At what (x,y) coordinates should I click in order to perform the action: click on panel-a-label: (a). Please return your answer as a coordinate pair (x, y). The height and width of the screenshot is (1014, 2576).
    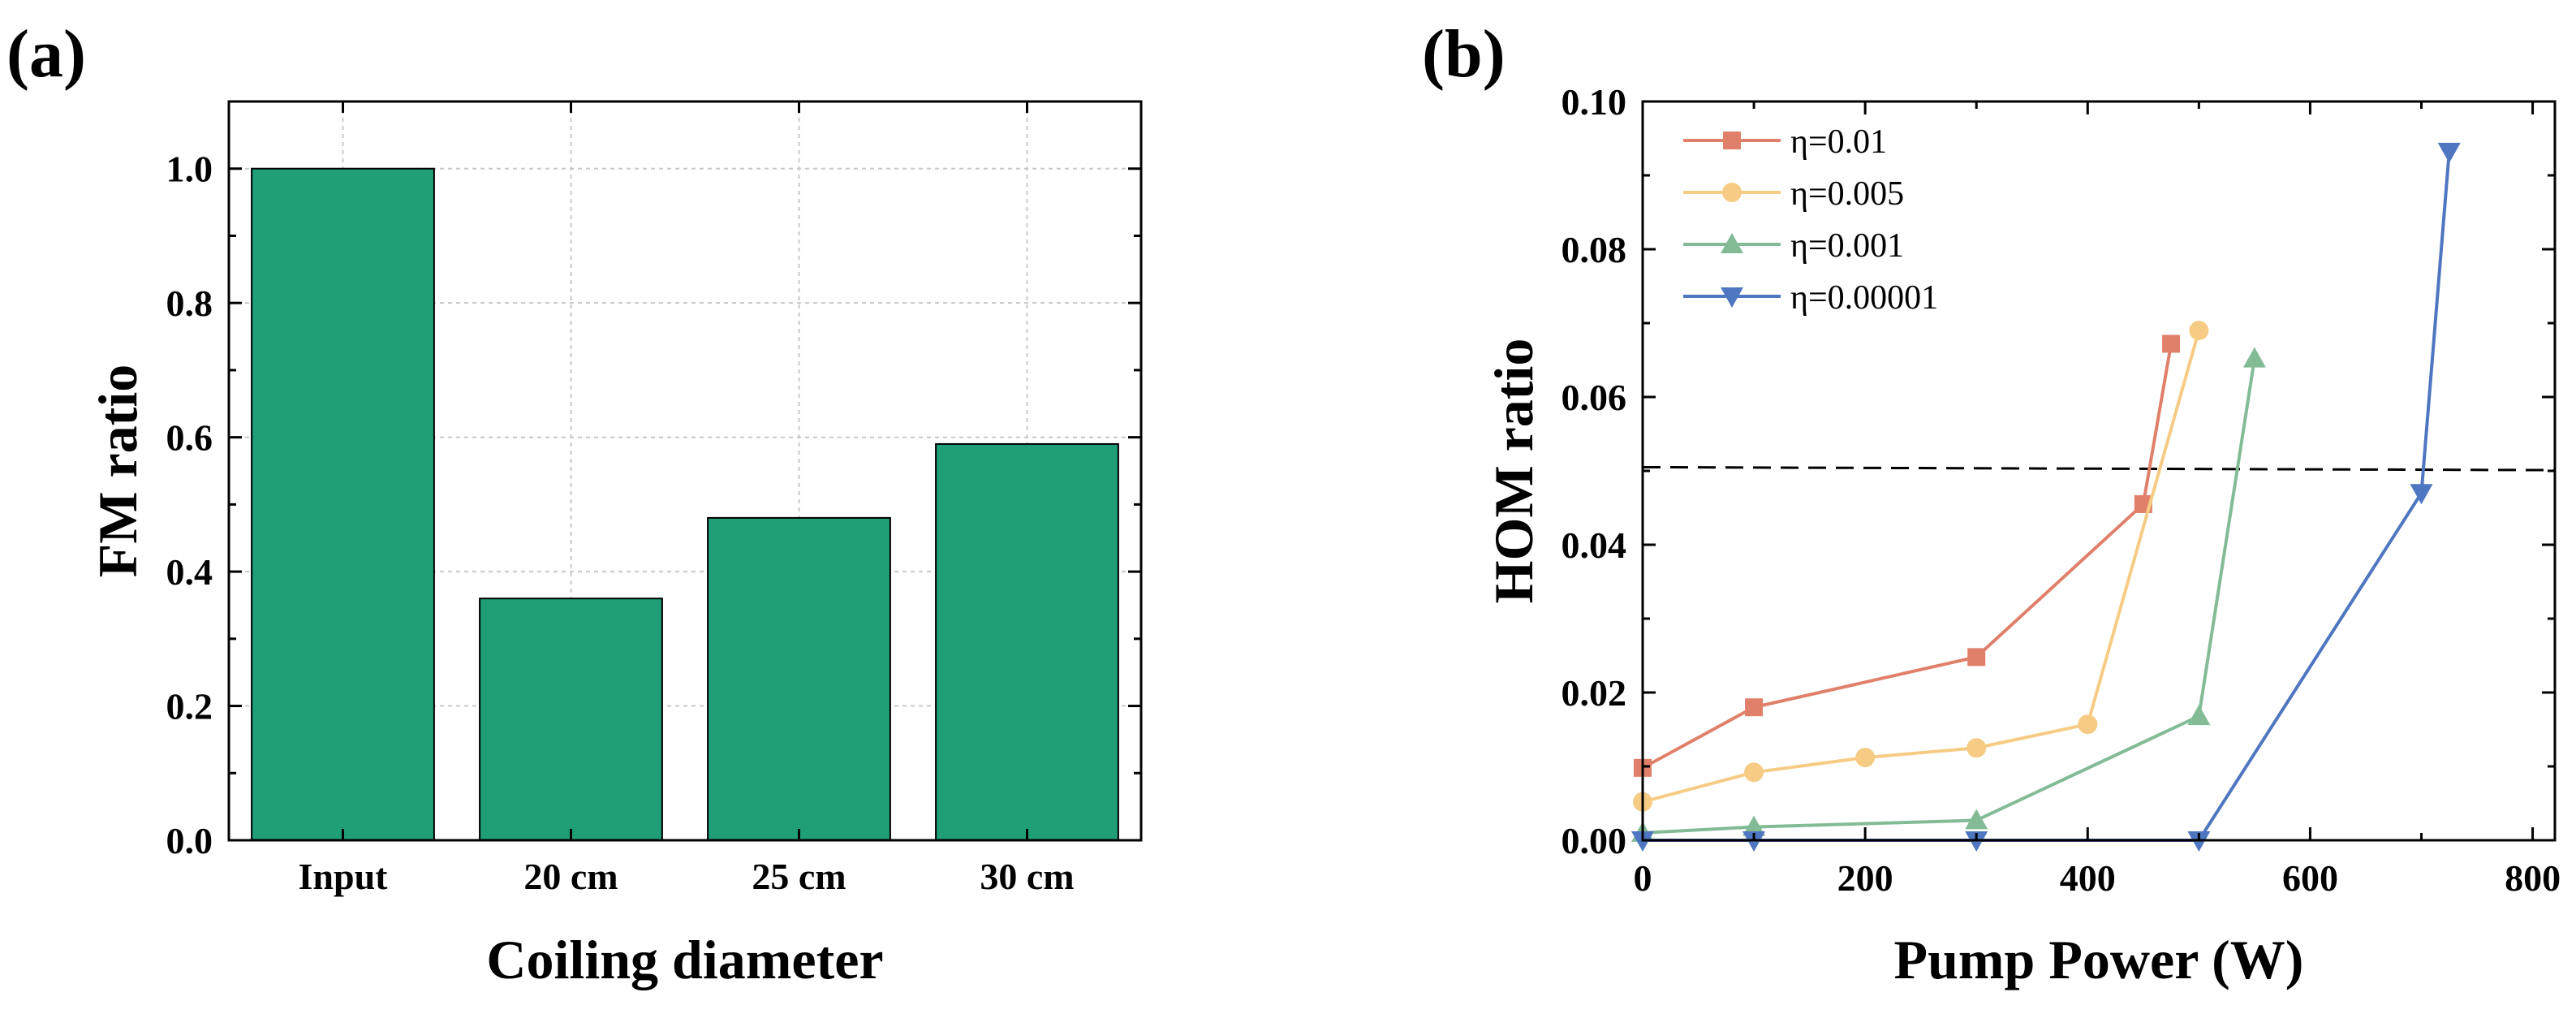
    Looking at the image, I should click on (46, 54).